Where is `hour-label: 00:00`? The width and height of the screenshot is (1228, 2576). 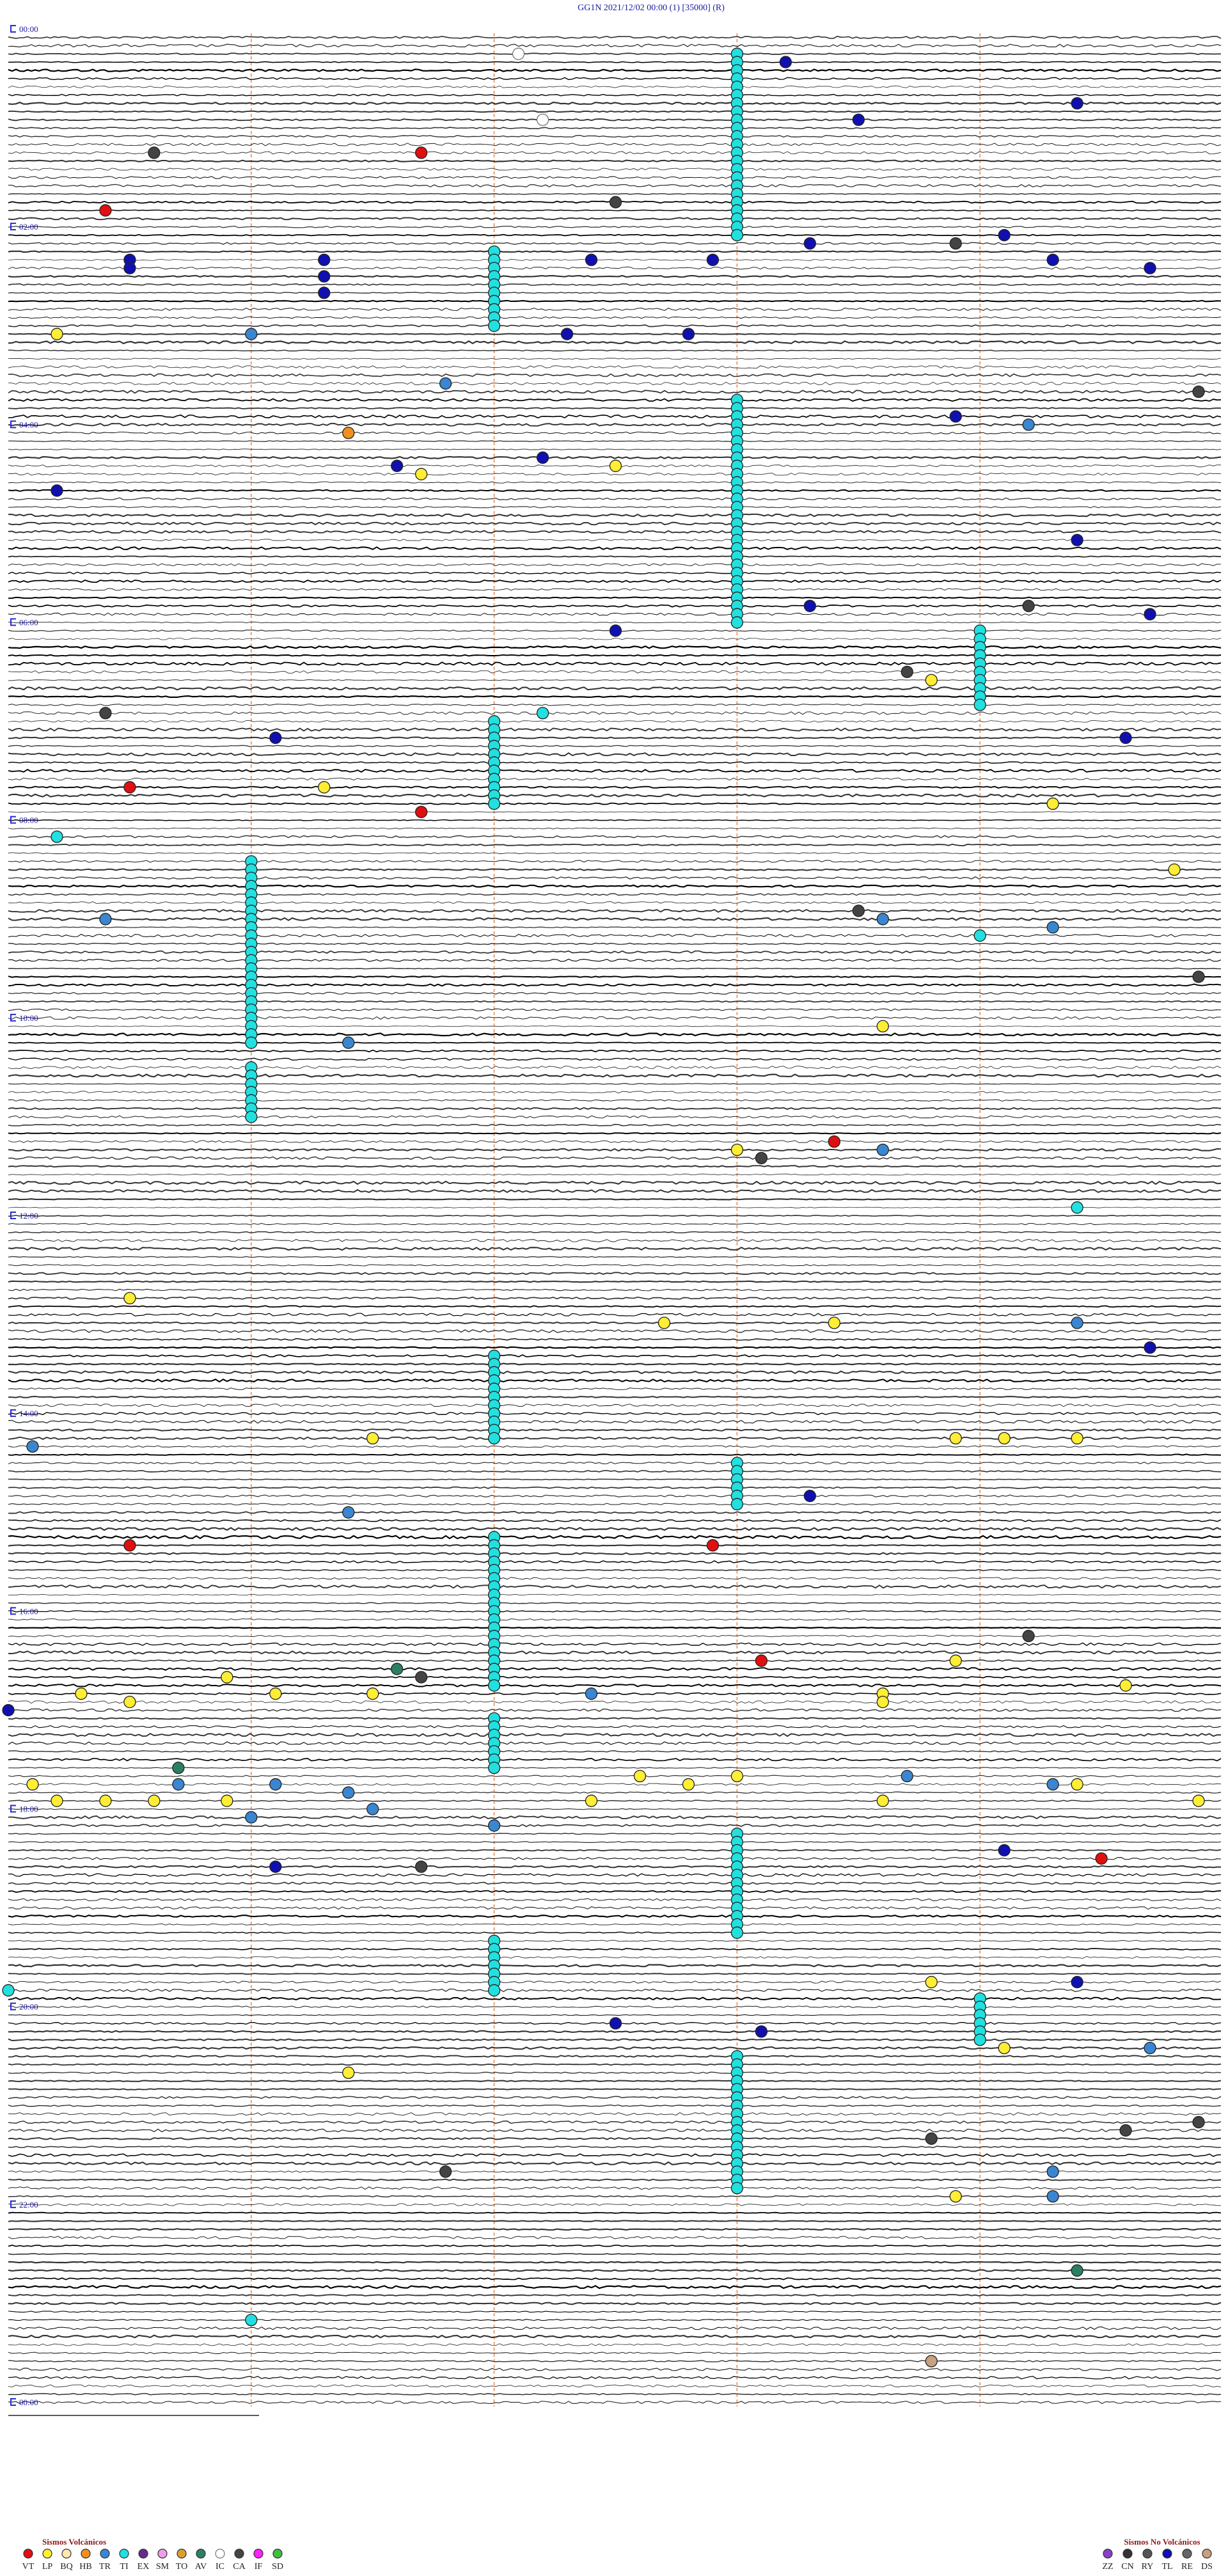 hour-label: 00:00 is located at coordinates (28, 29).